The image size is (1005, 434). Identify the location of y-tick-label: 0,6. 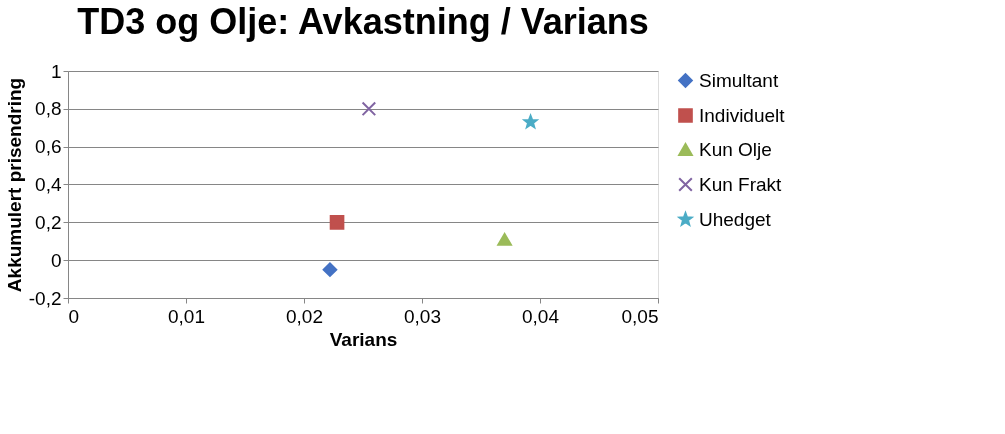
(48, 147).